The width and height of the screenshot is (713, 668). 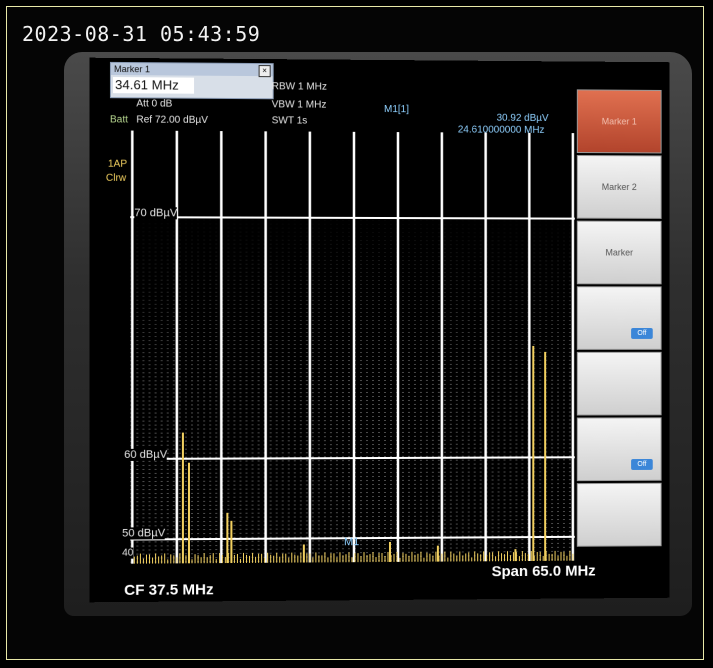 What do you see at coordinates (619, 252) in the screenshot?
I see `softkey-marker-3: Marker` at bounding box center [619, 252].